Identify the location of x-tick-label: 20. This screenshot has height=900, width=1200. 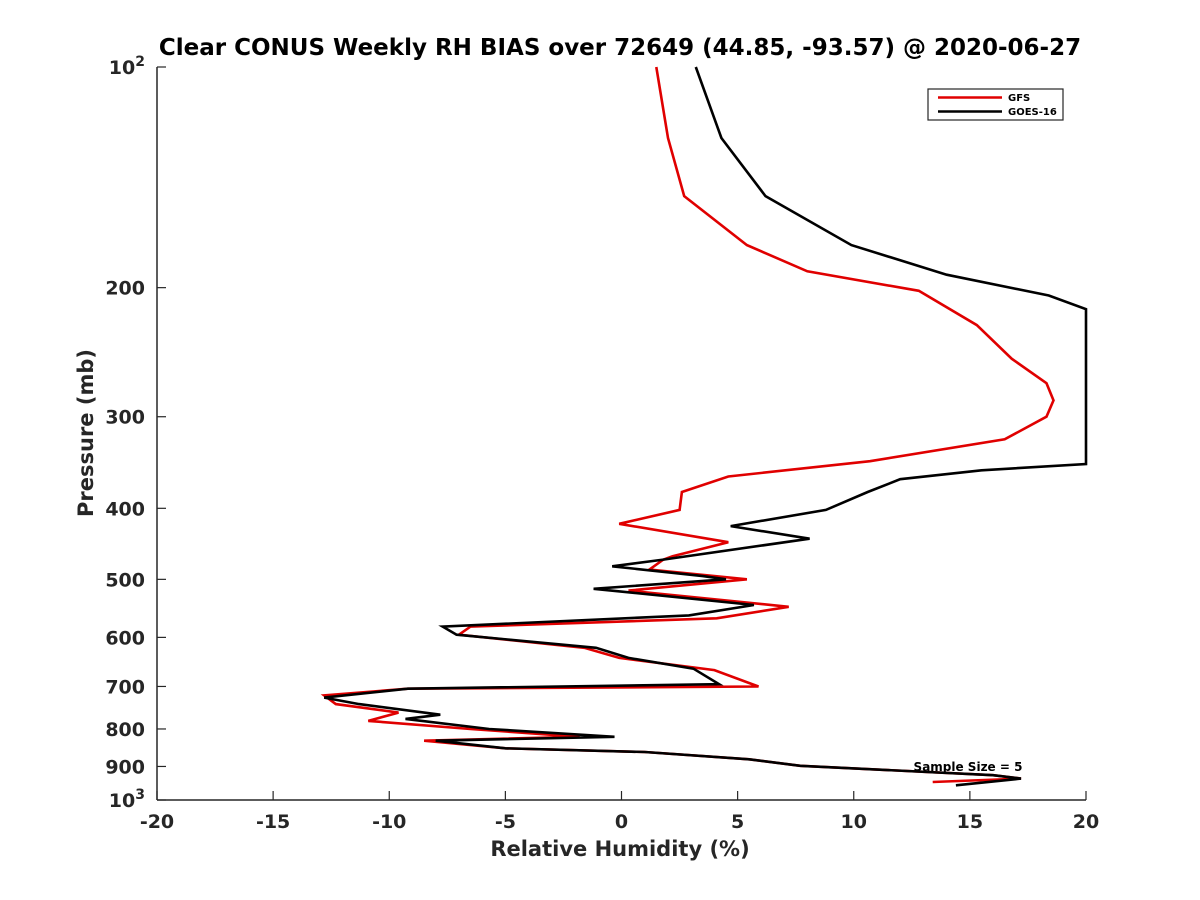
(1086, 822).